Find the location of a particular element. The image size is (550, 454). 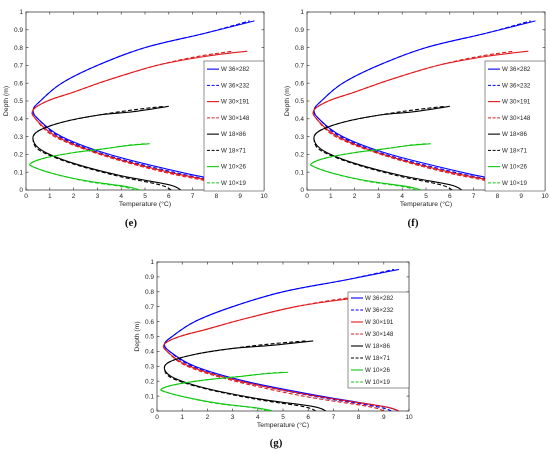

x-tick-label: 2 is located at coordinates (355, 196).